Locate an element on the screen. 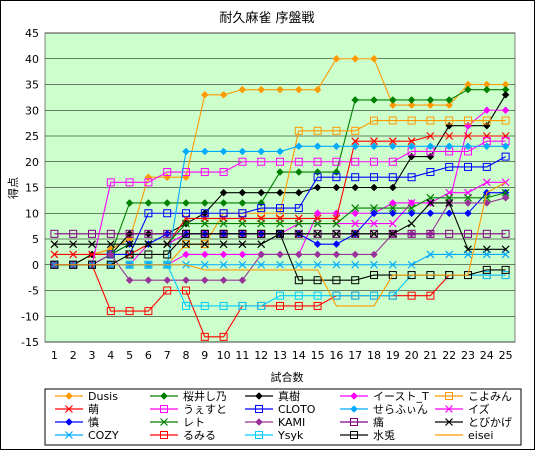 The width and height of the screenshot is (535, 450). legend-entry: 水兎 is located at coordinates (367, 435).